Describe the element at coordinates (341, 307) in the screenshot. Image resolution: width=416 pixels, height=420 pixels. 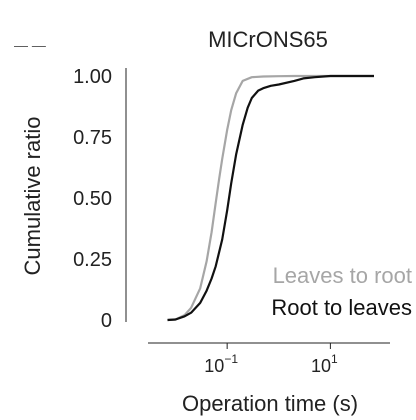
I see `legend-entry-2: Root to leaves` at that location.